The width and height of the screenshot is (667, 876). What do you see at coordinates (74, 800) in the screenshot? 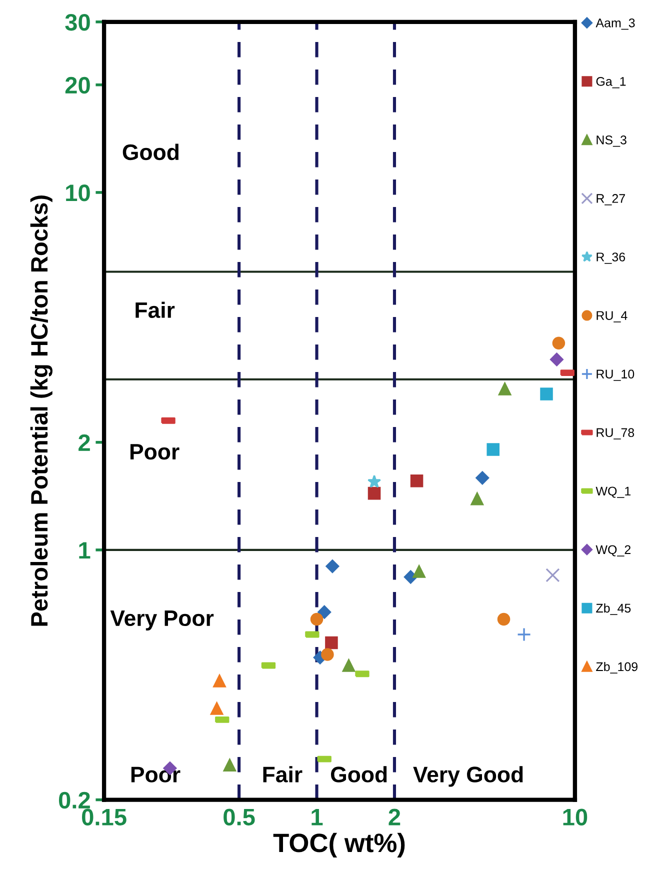
I see `y-tick-label: 0.2` at bounding box center [74, 800].